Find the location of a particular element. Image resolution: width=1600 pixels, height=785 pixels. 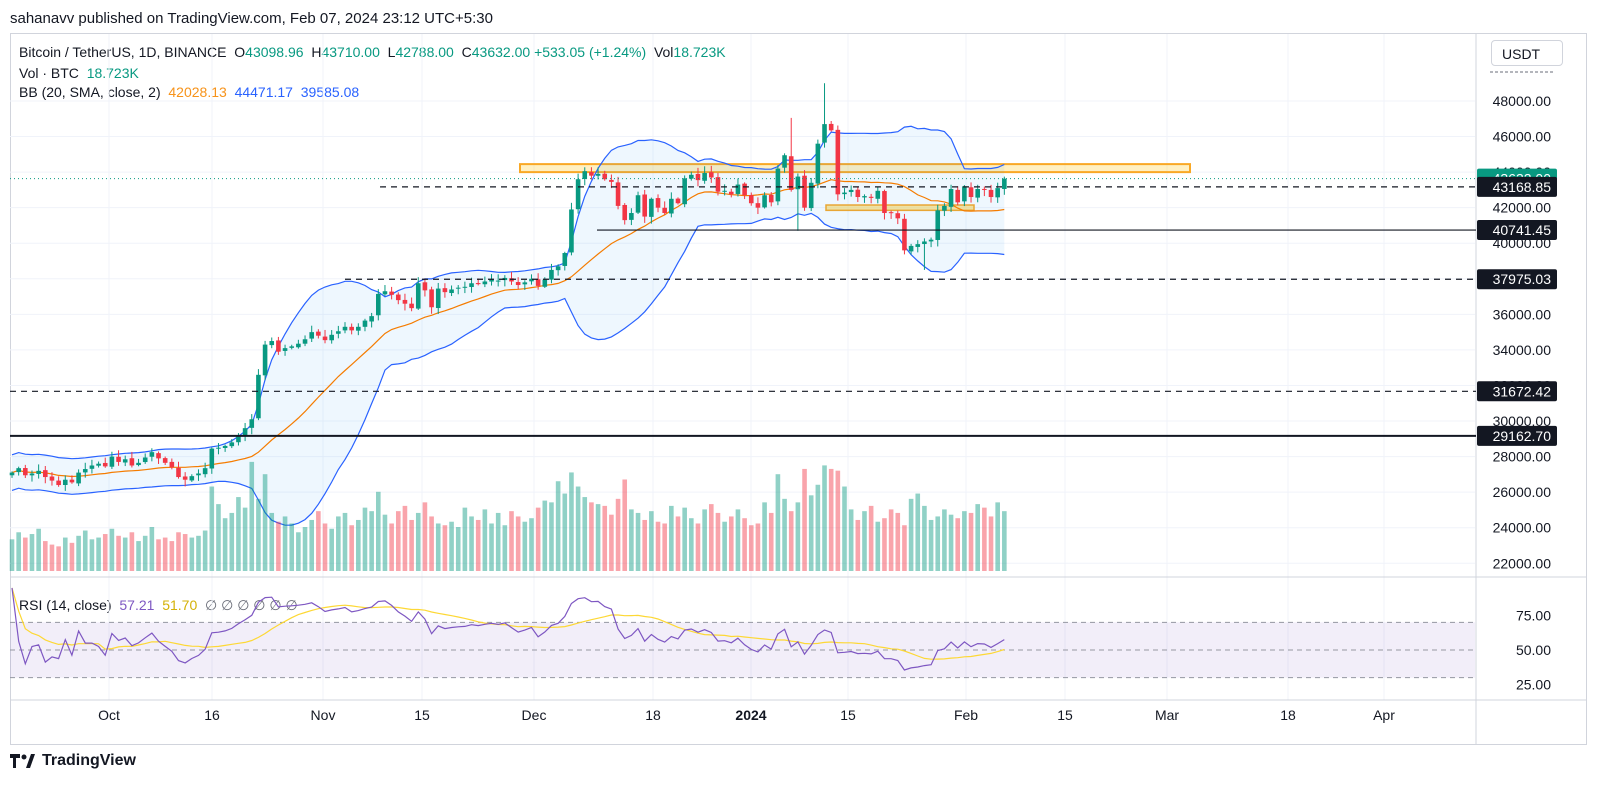

price-tag-label: 31672.42 is located at coordinates (1522, 391).